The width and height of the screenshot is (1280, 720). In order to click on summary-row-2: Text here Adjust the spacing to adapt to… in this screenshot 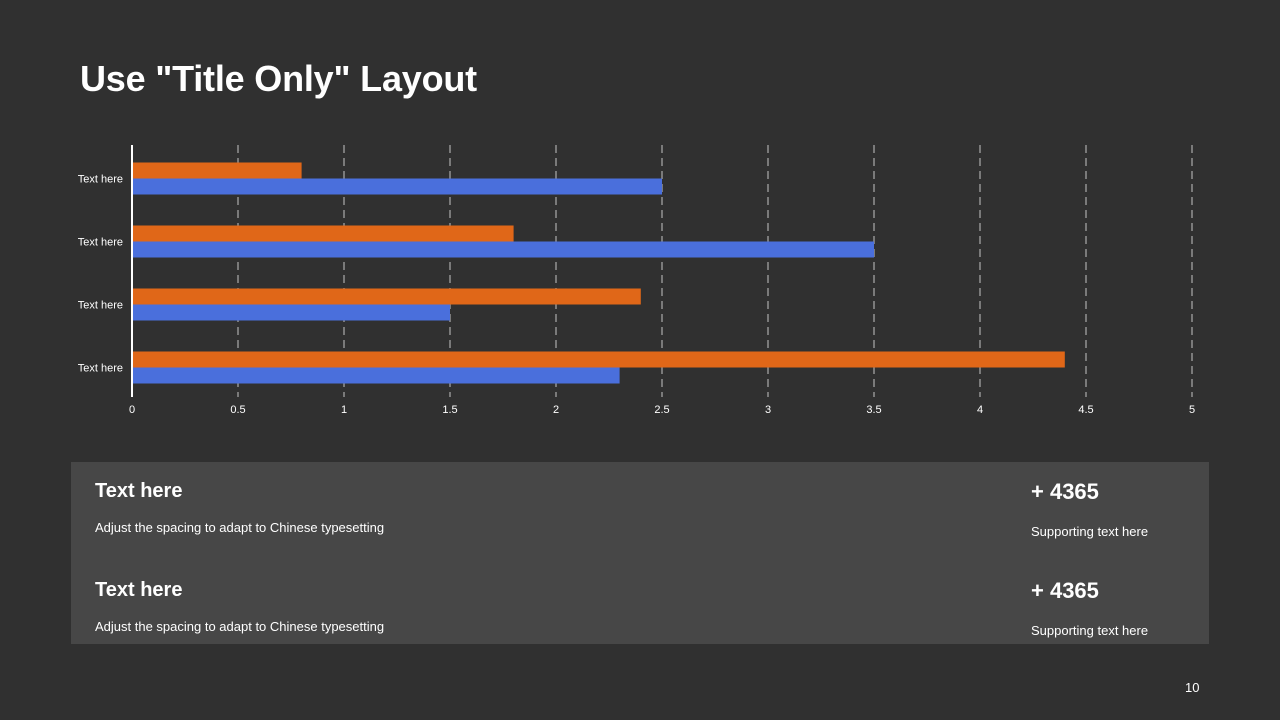, I will do `click(640, 607)`.